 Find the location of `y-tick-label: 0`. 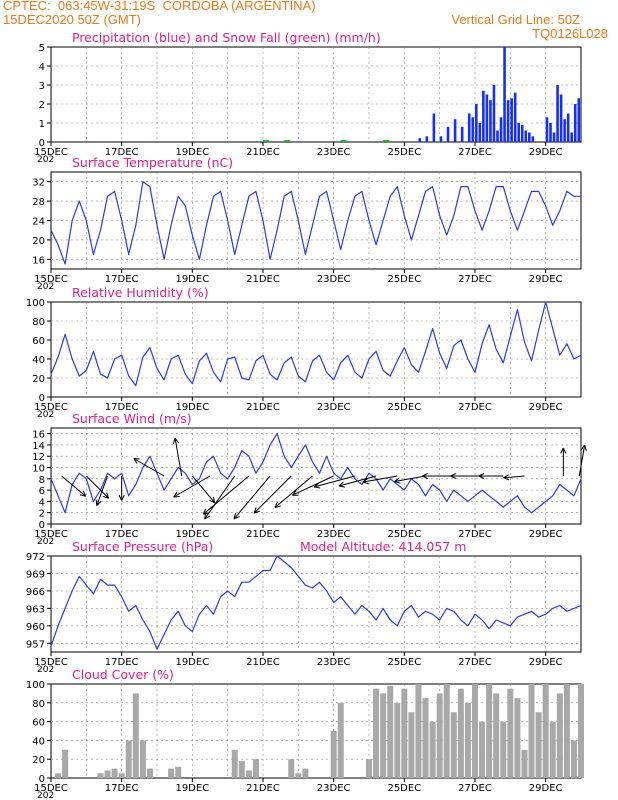

y-tick-label: 0 is located at coordinates (42, 525).